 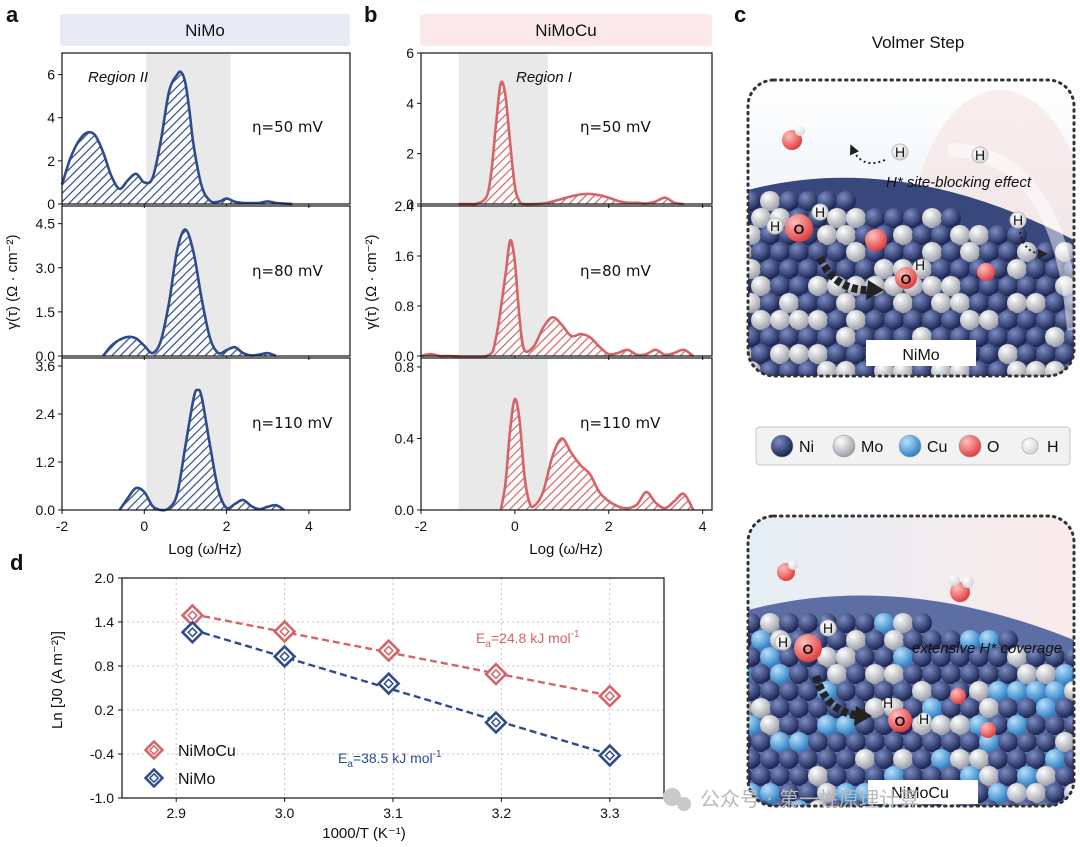 I want to click on ea-nimo-text: =38.5 kJ mol, so click(x=393, y=758).